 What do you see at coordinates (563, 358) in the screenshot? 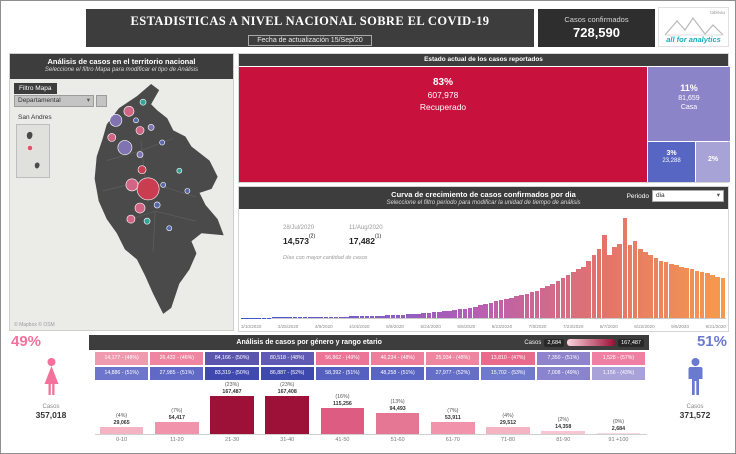
I see `female-age-cell: 7,350 - (51%)` at bounding box center [563, 358].